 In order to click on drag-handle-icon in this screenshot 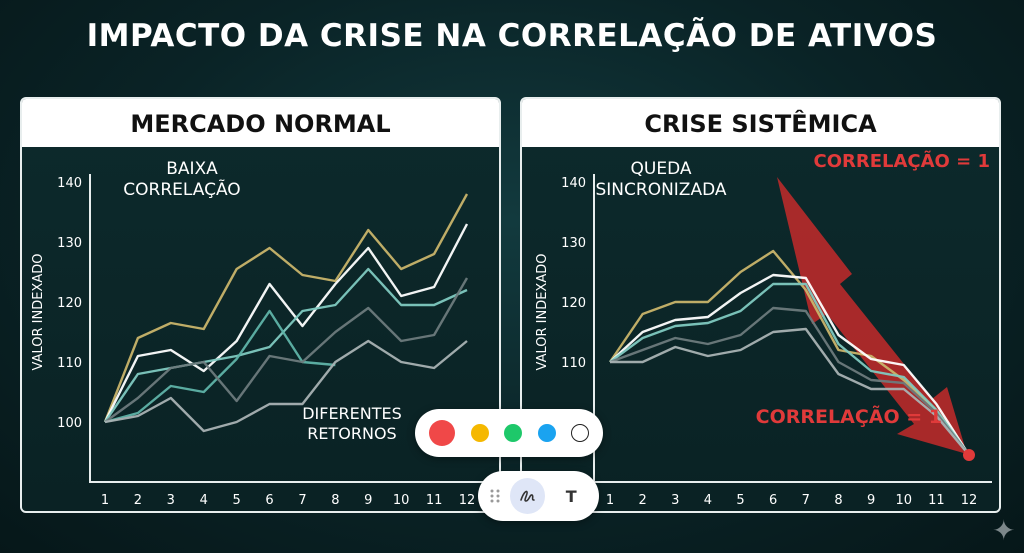, I will do `click(495, 496)`.